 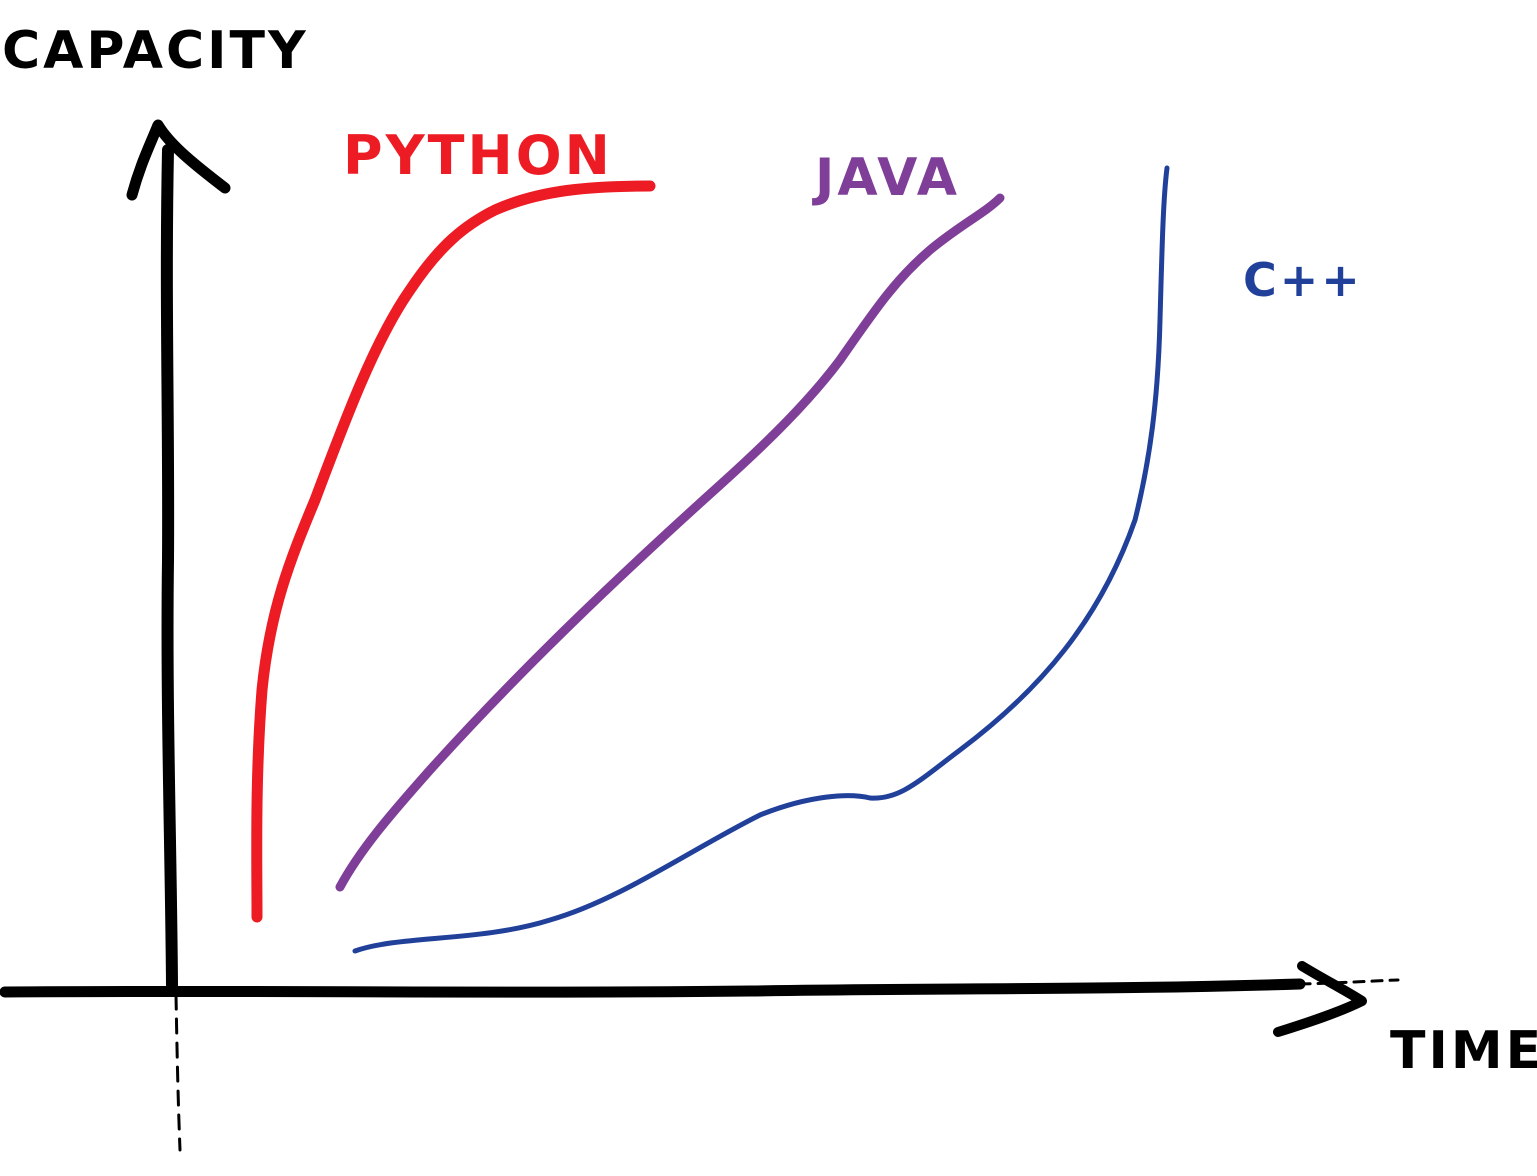 I want to click on x-axis-line, so click(x=653, y=988).